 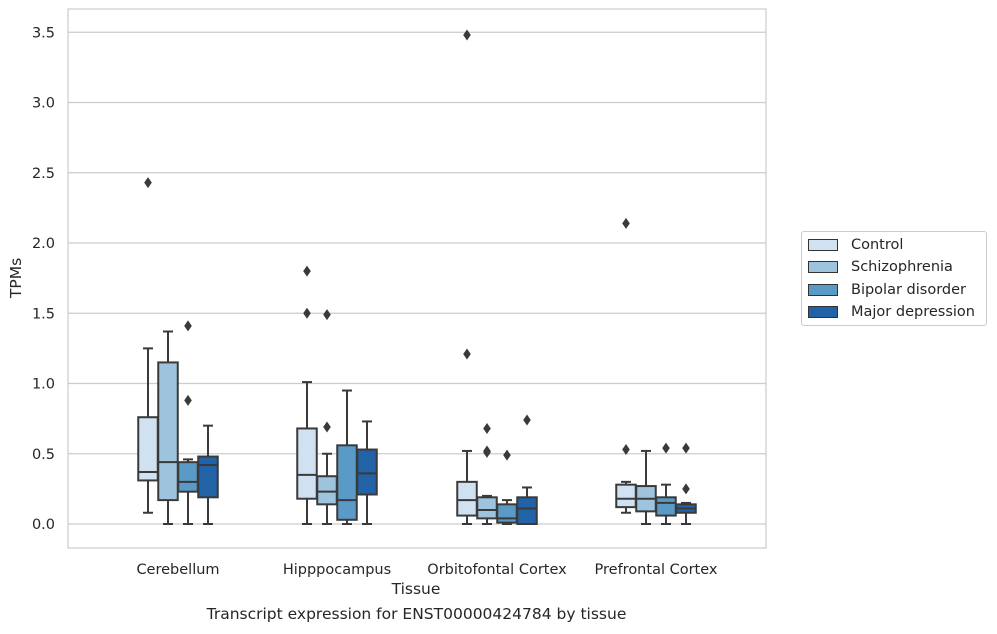 I want to click on legend-item-bipolar-disorder: Bipolar disorder, so click(x=887, y=290).